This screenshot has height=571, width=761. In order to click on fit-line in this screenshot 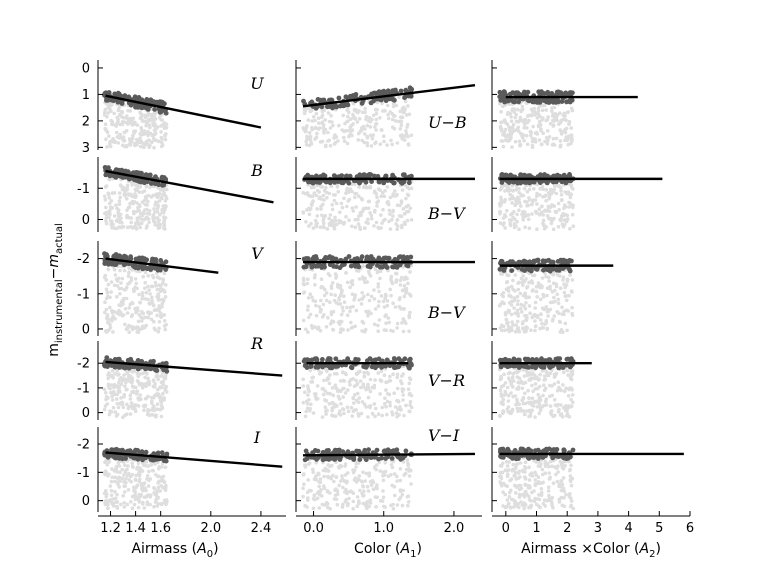, I will do `click(183, 111)`.